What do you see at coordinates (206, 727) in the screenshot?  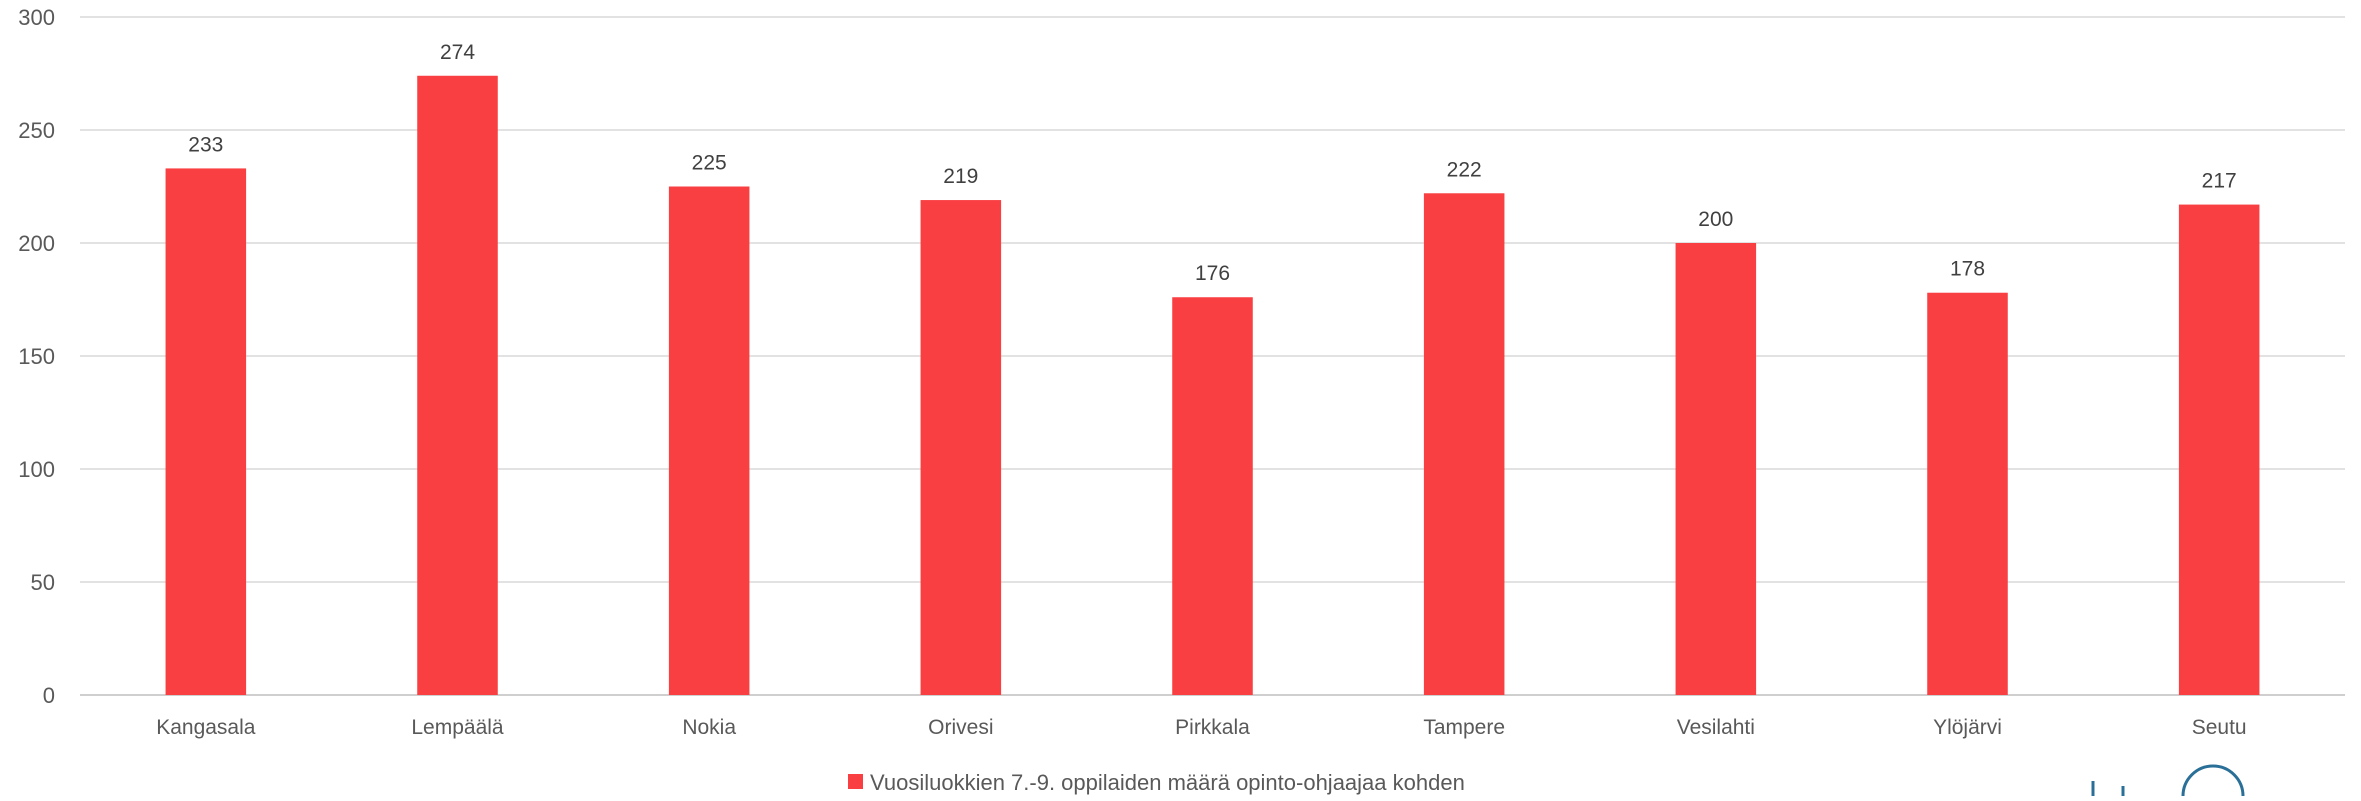 I see `x-category-label: Kangasala` at bounding box center [206, 727].